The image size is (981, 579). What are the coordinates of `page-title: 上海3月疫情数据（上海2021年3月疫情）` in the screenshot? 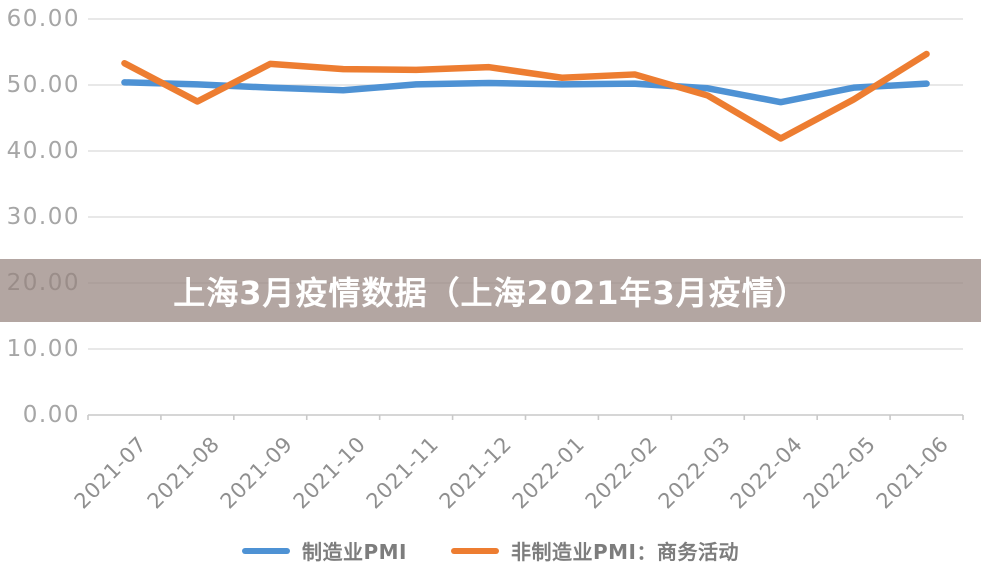 It's located at (490, 292).